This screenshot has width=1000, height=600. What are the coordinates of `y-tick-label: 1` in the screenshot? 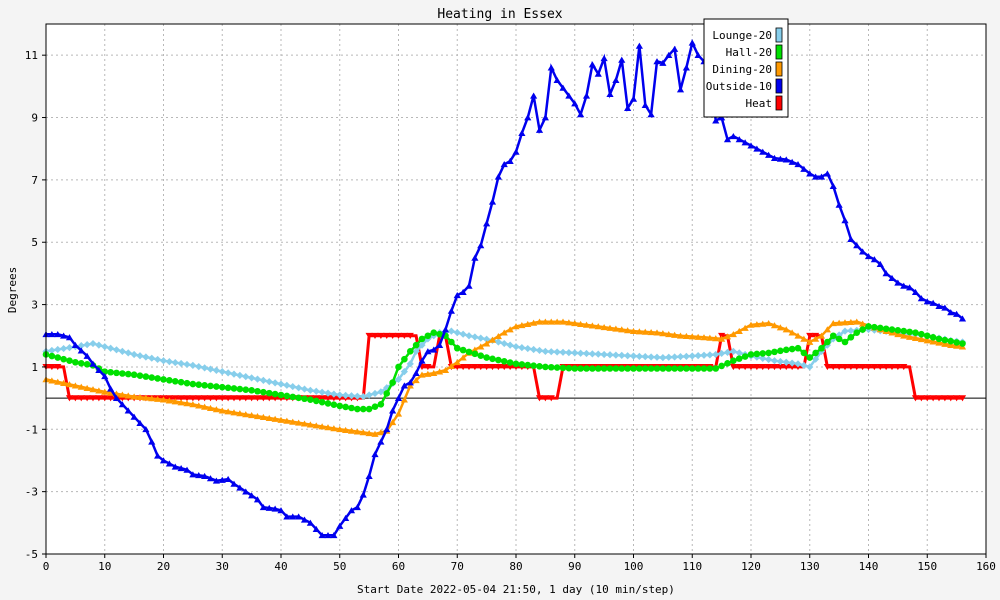 It's located at (34, 367).